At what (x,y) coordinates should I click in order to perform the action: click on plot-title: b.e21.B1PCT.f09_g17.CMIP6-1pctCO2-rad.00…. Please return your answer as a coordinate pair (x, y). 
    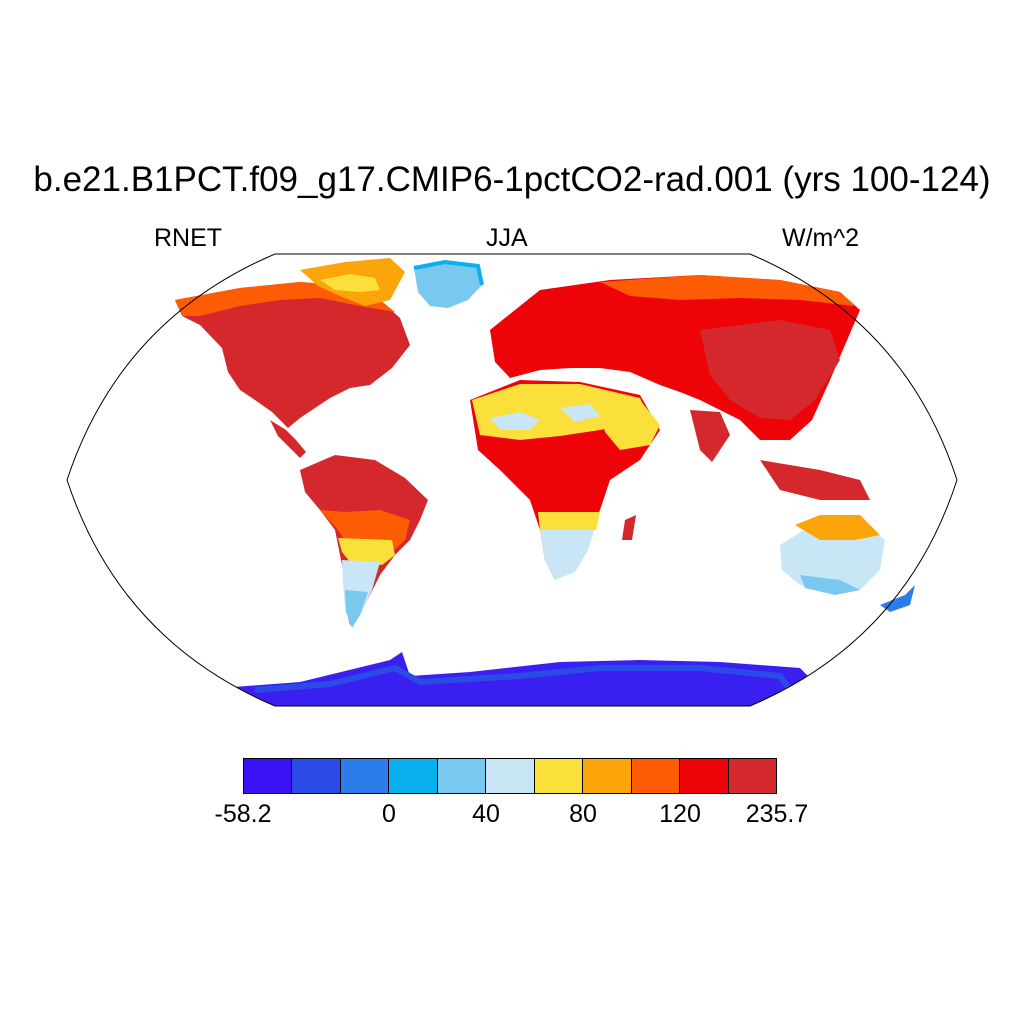
    Looking at the image, I should click on (512, 179).